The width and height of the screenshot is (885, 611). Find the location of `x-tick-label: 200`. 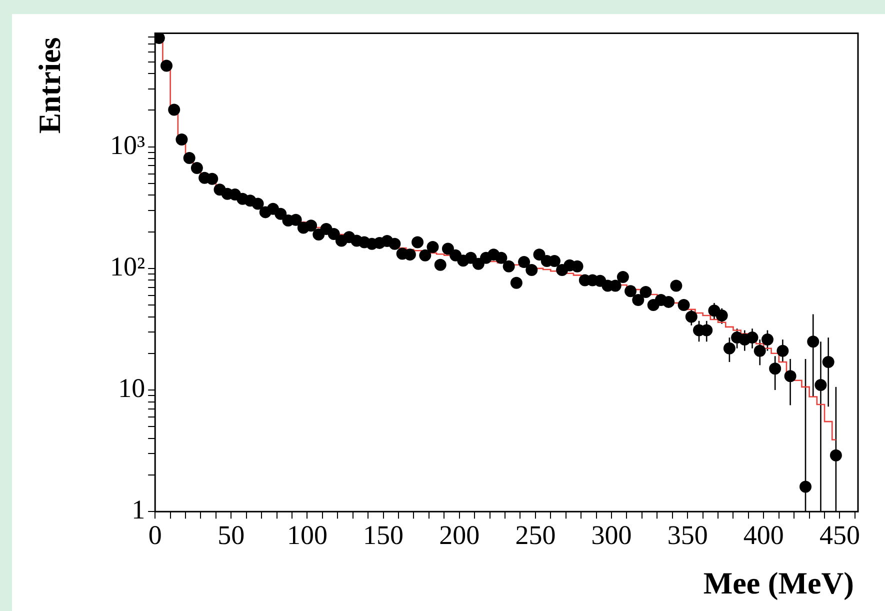

x-tick-label: 200 is located at coordinates (459, 535).